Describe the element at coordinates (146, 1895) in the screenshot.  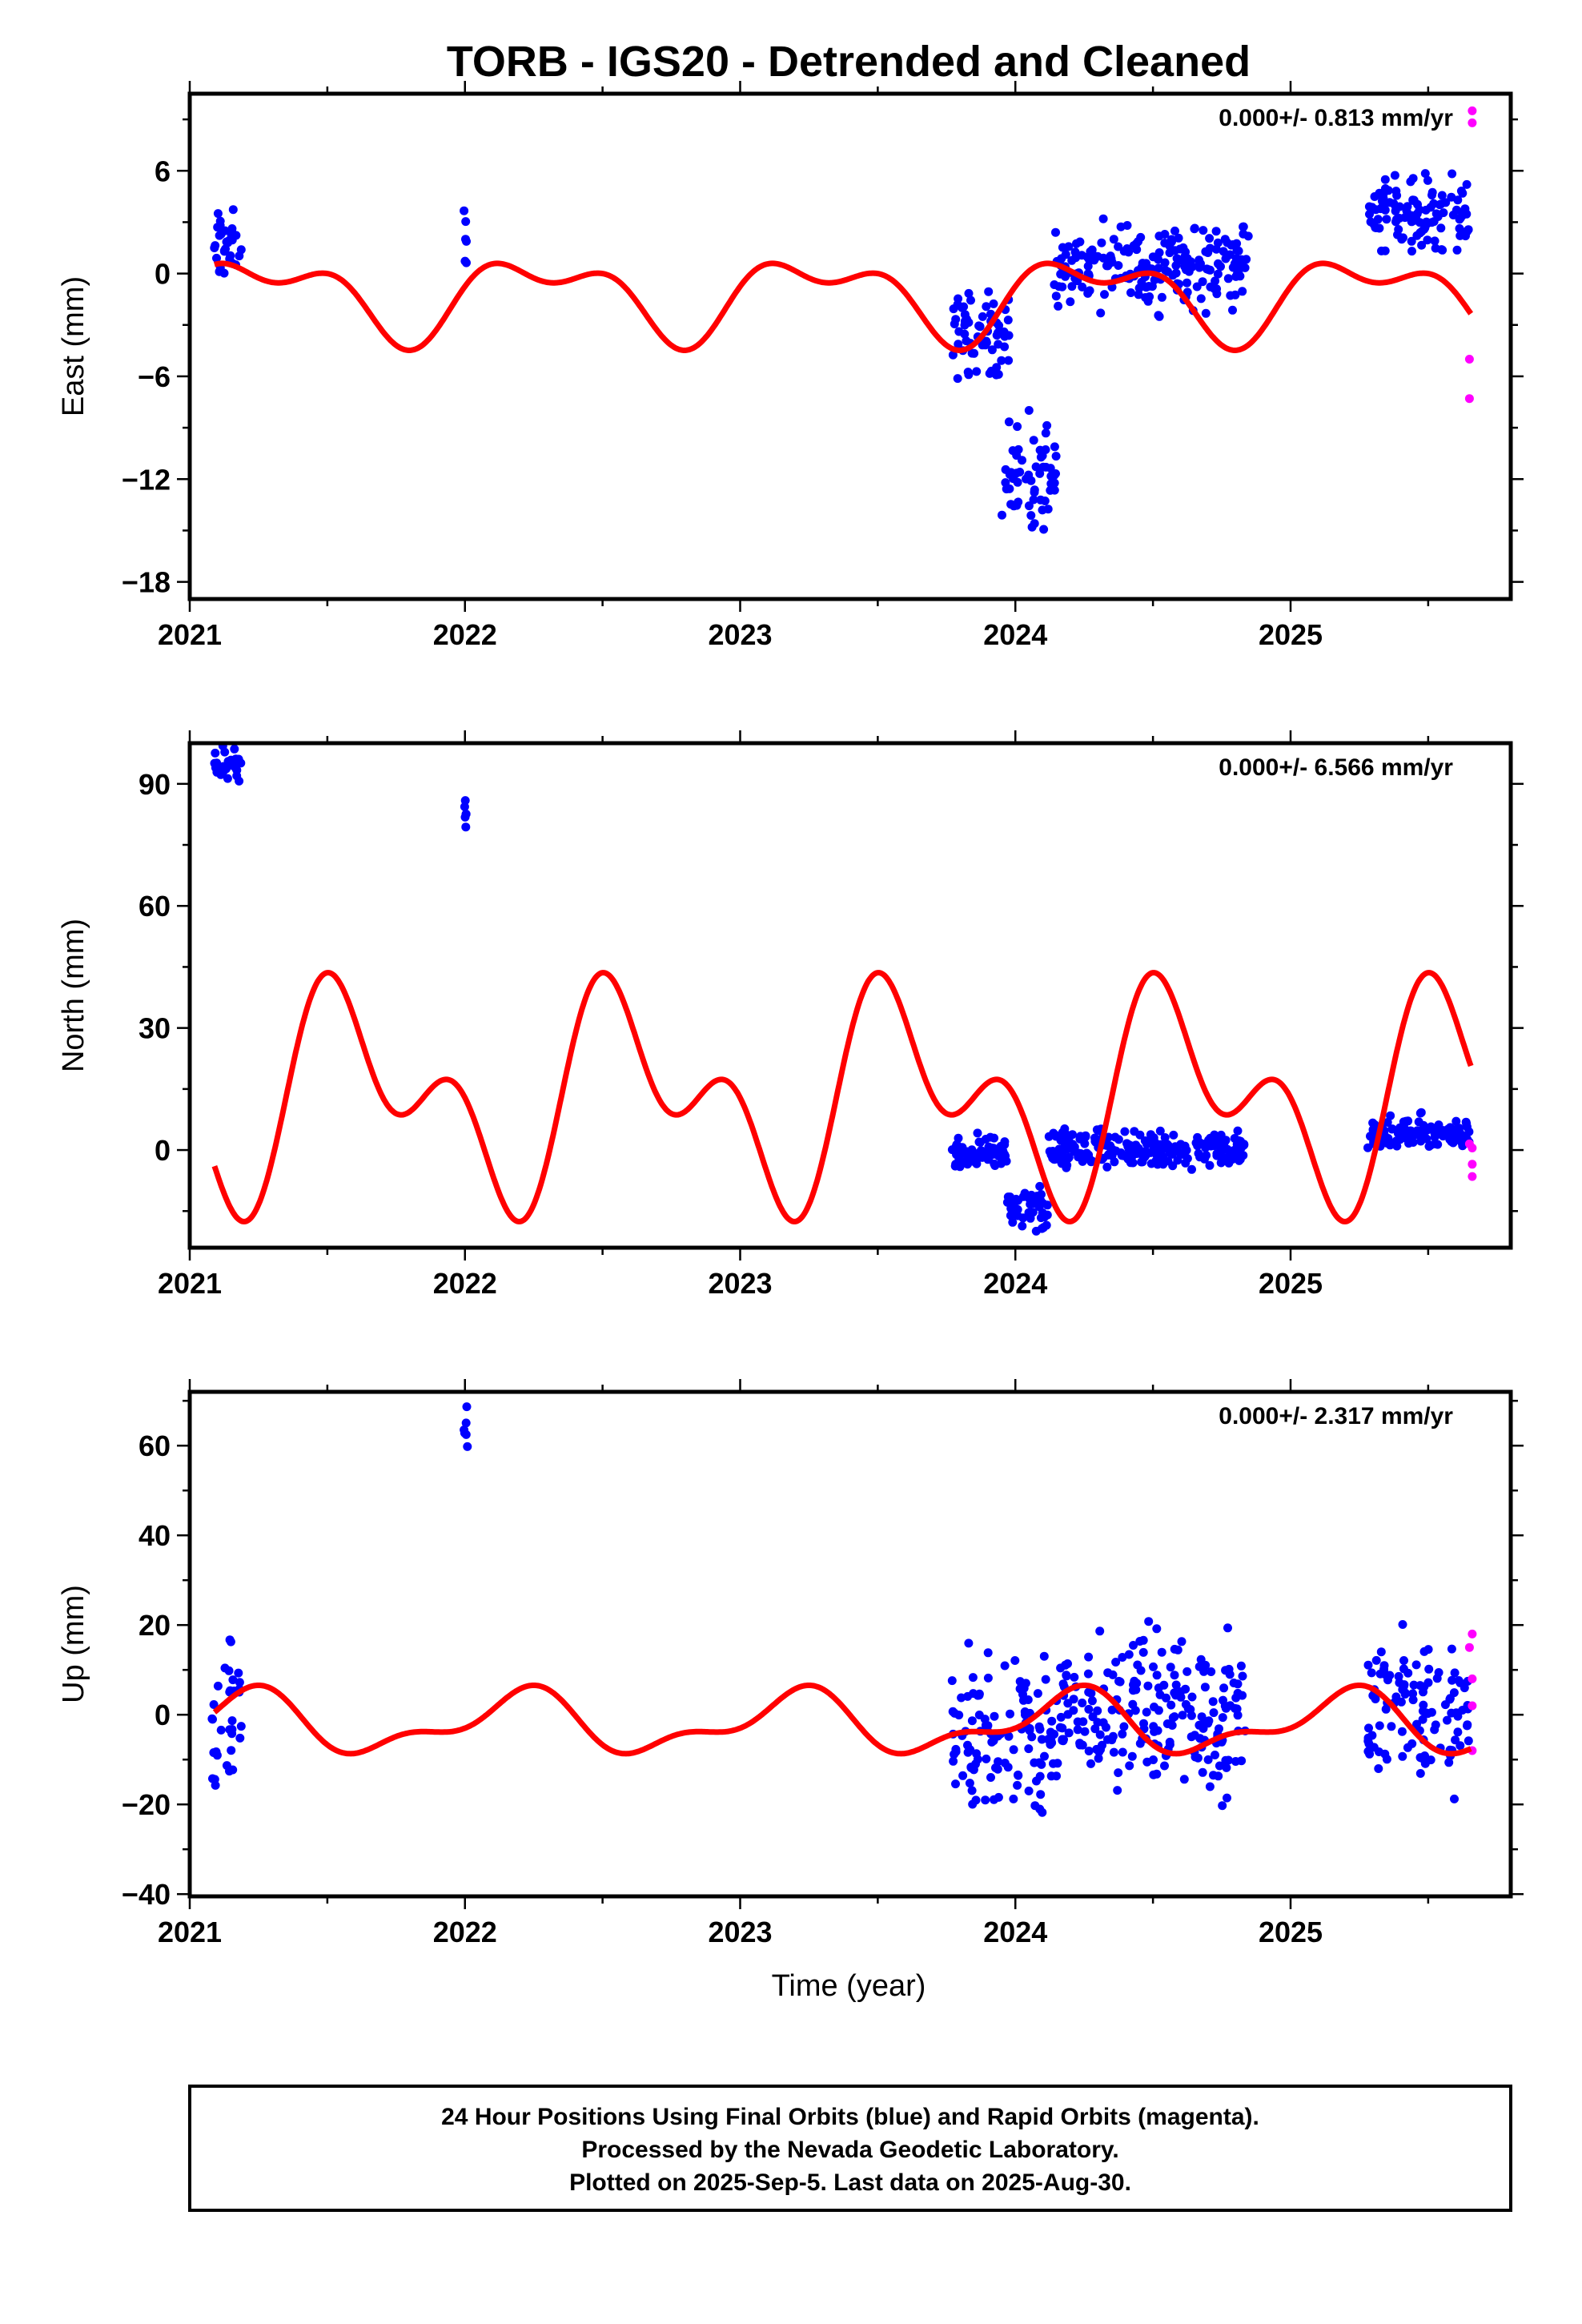
I see `y-tick-label: −40` at that location.